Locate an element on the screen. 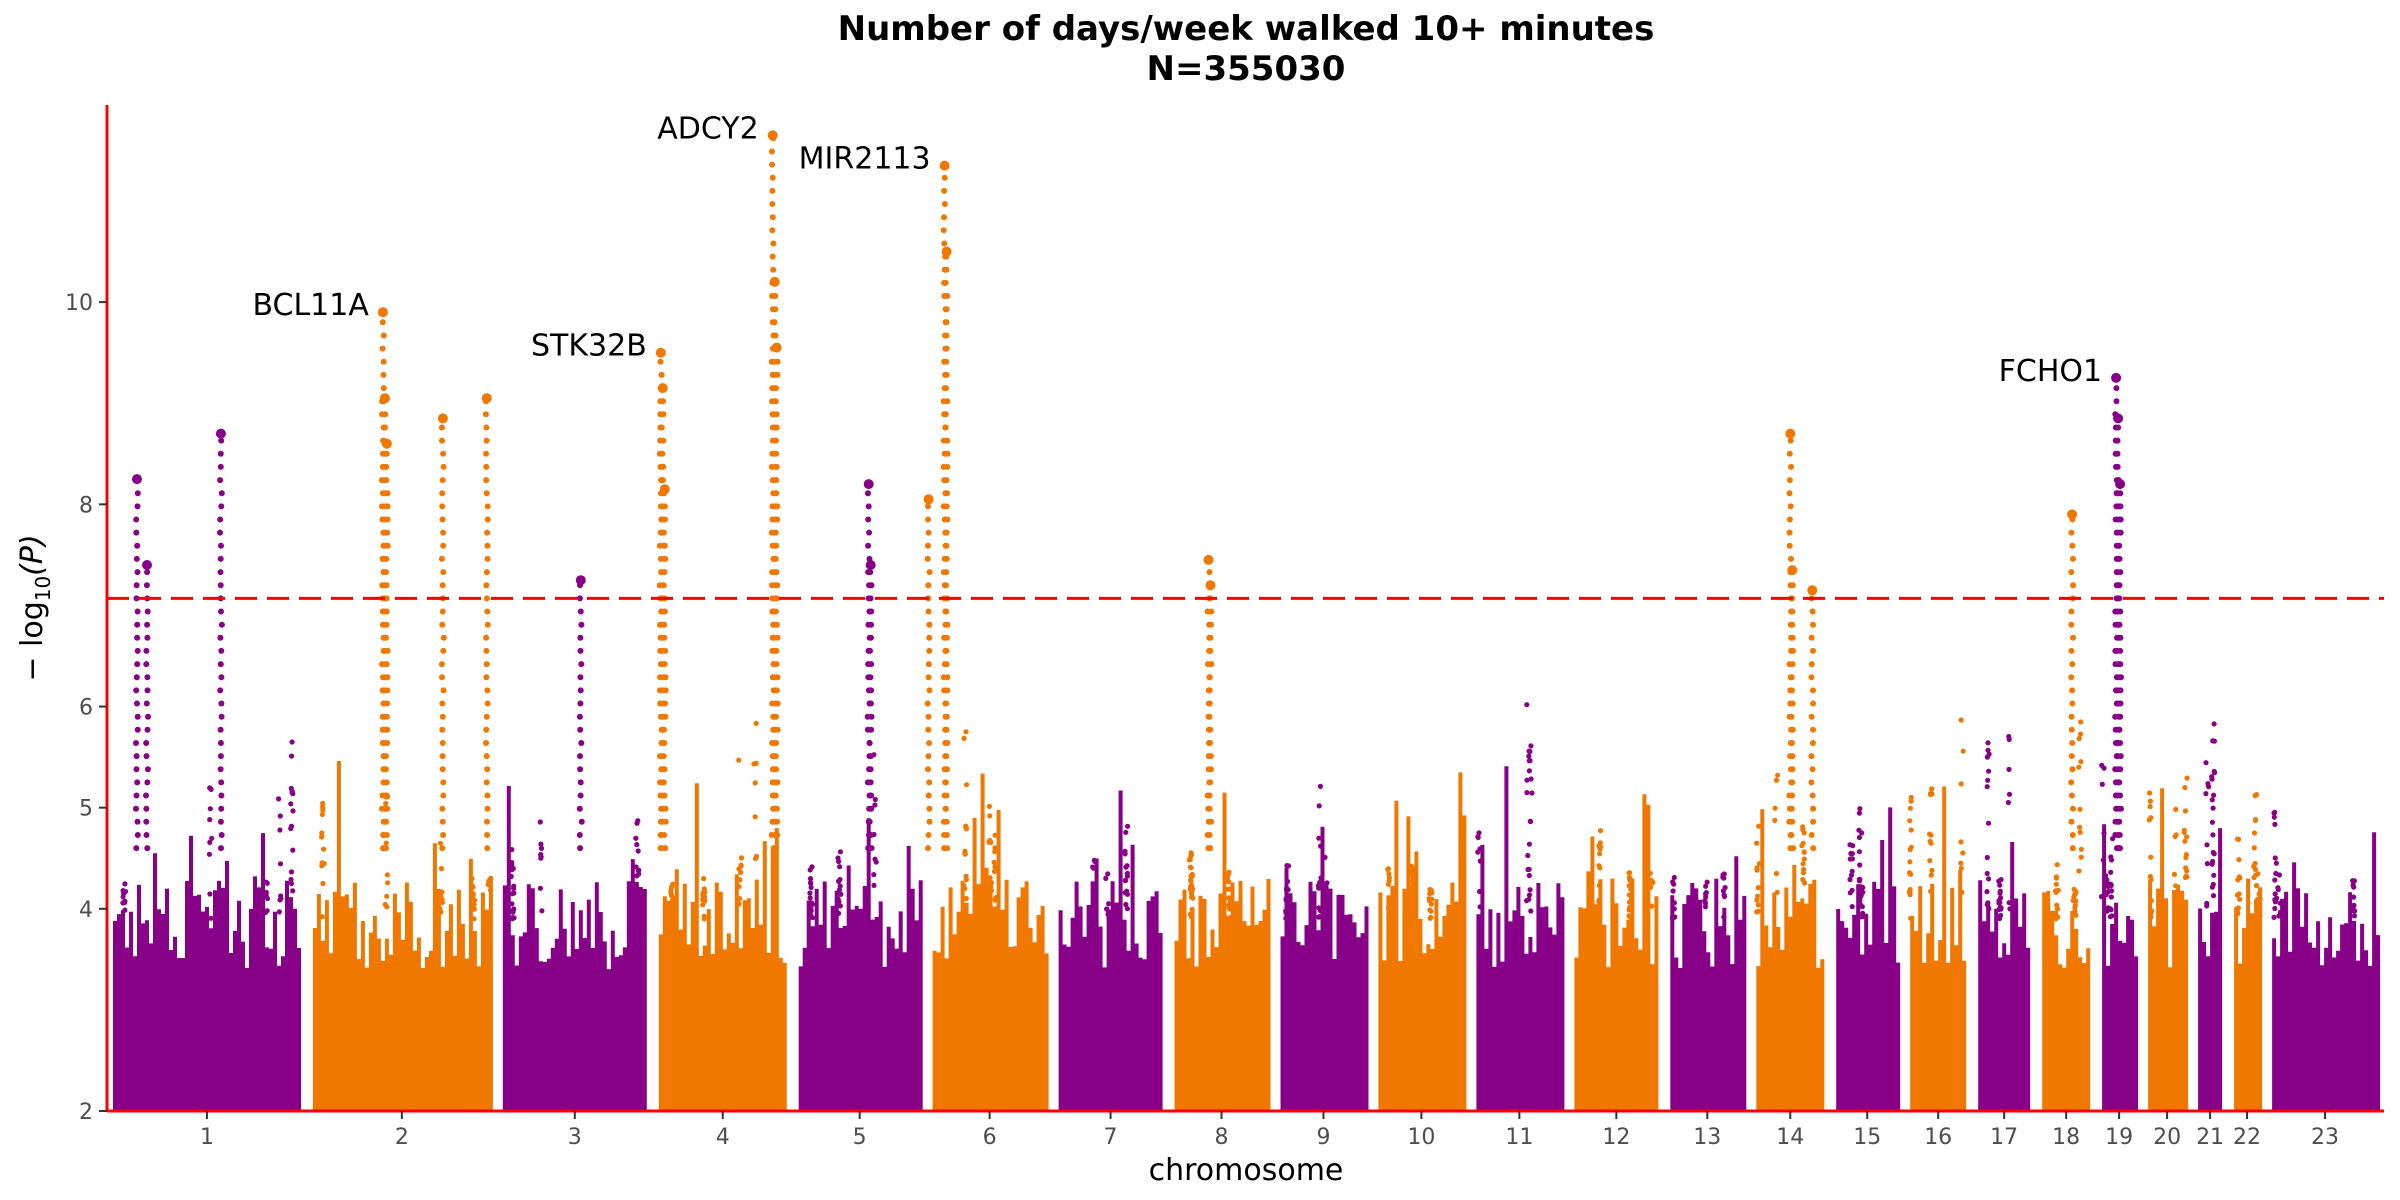 This screenshot has height=1200, width=2400. chart-title: Number of days/week walked 10+ minutes is located at coordinates (1246, 29).